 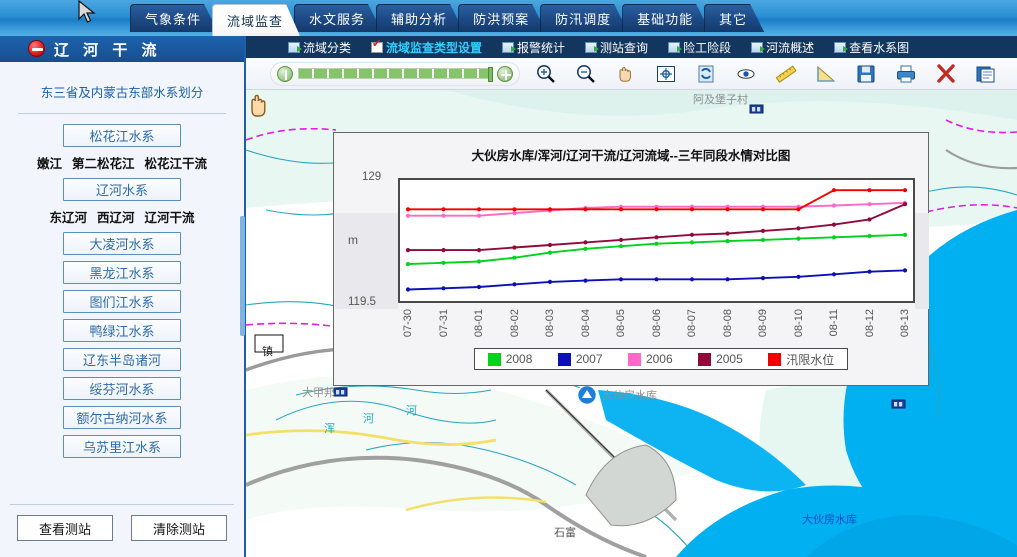 I want to click on sub-river-link: 辽河干流, so click(x=169, y=218).